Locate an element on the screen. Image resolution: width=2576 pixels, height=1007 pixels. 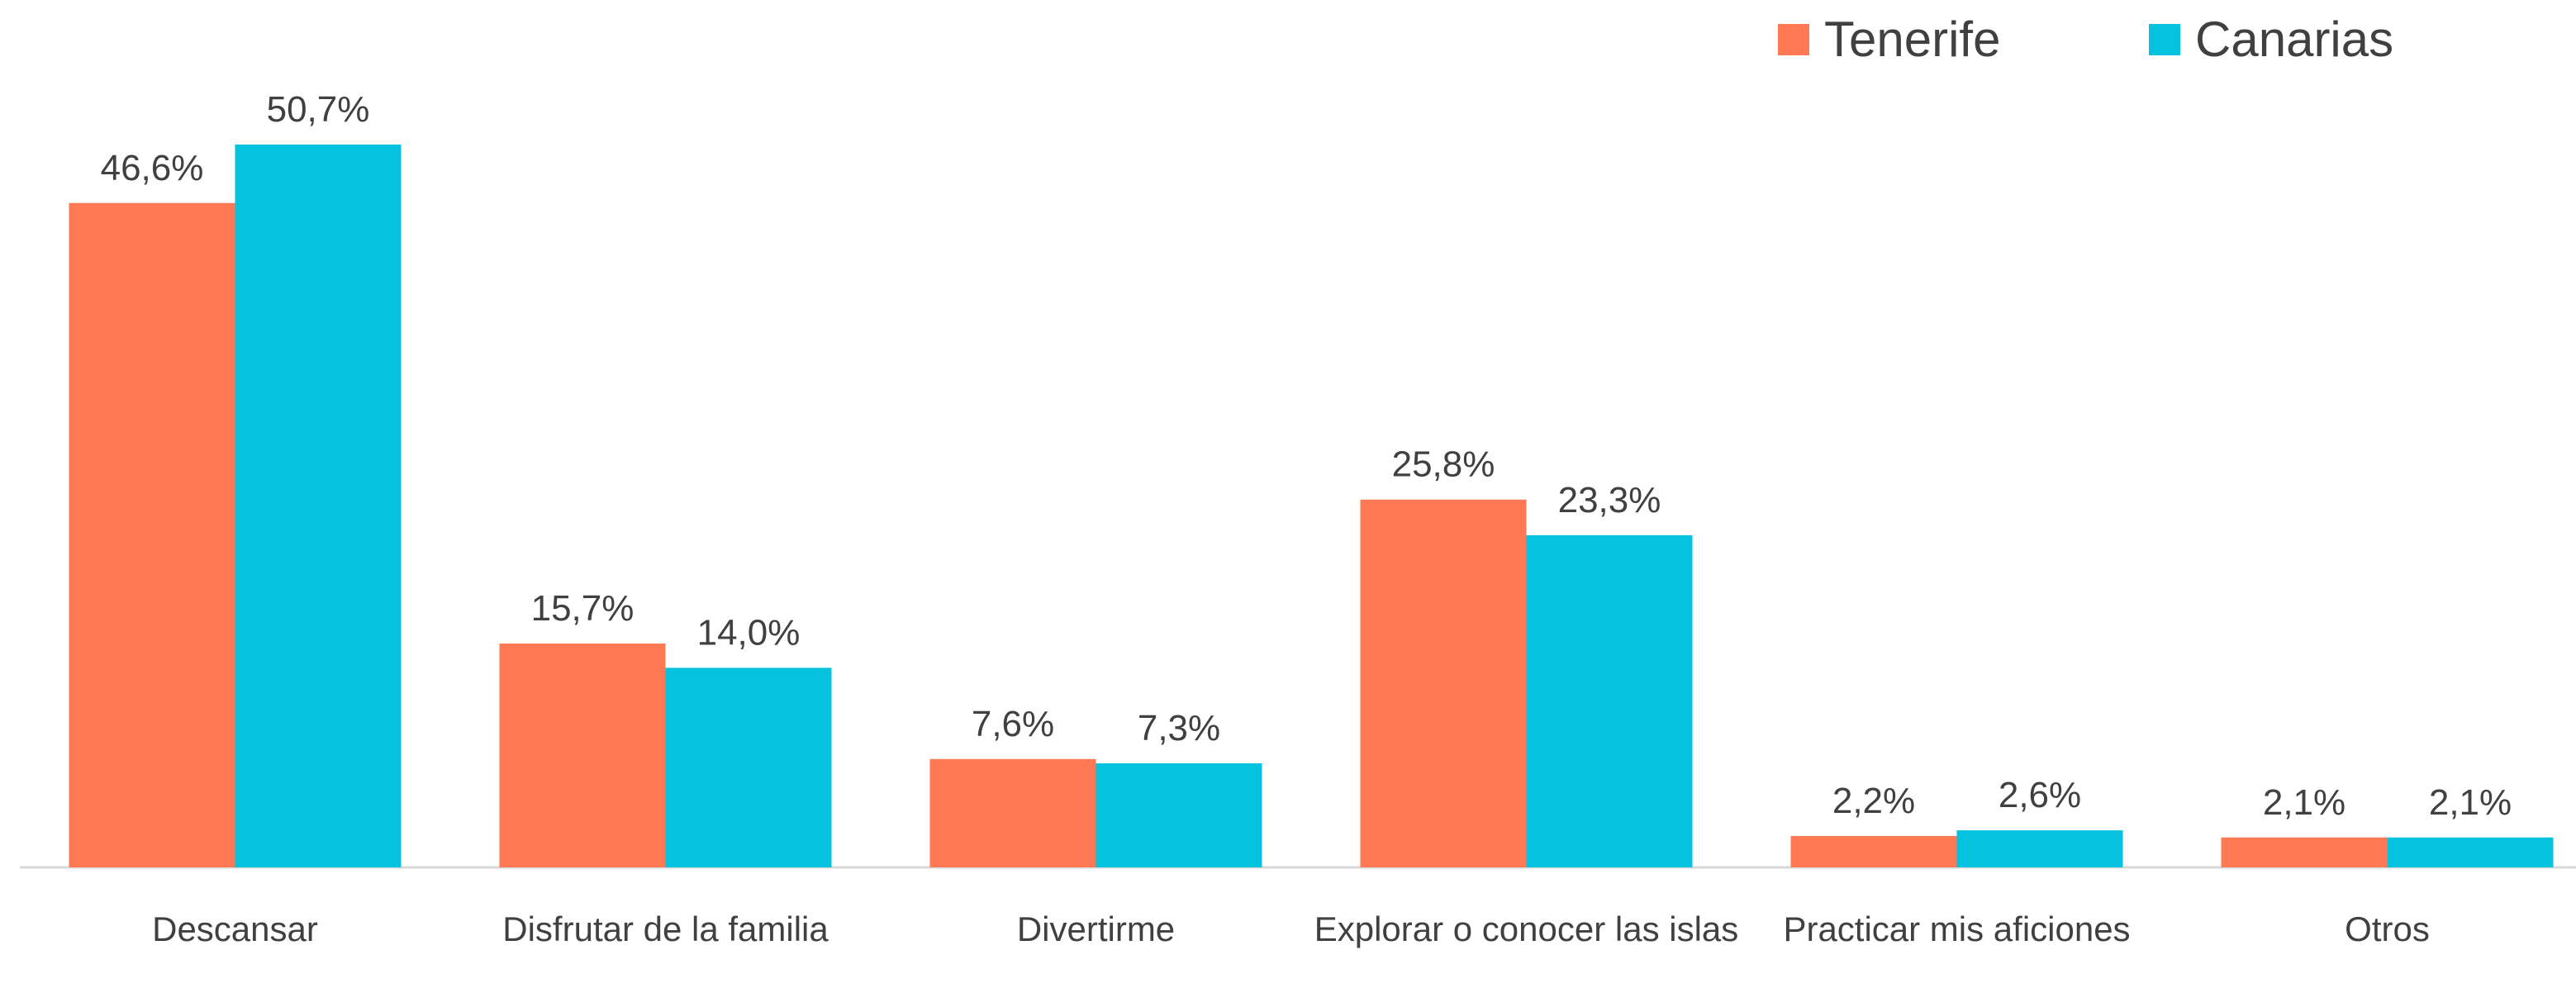
data-label: 50,7% is located at coordinates (318, 109).